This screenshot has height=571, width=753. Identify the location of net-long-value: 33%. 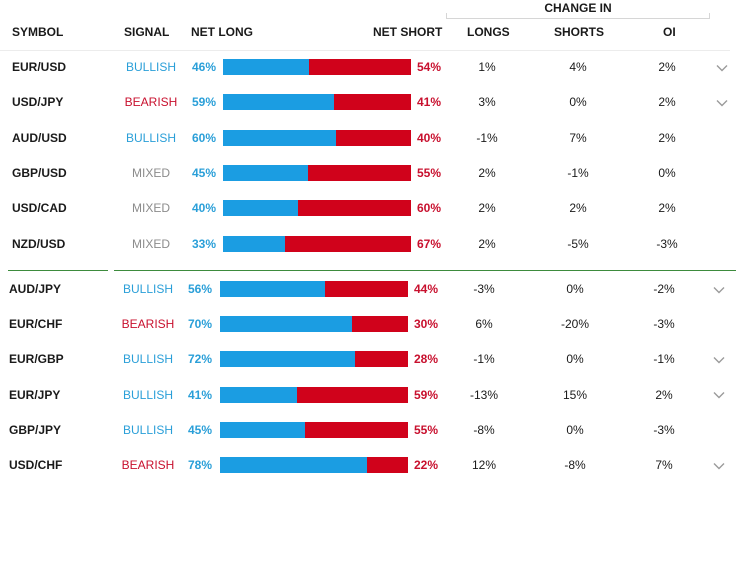
(204, 243).